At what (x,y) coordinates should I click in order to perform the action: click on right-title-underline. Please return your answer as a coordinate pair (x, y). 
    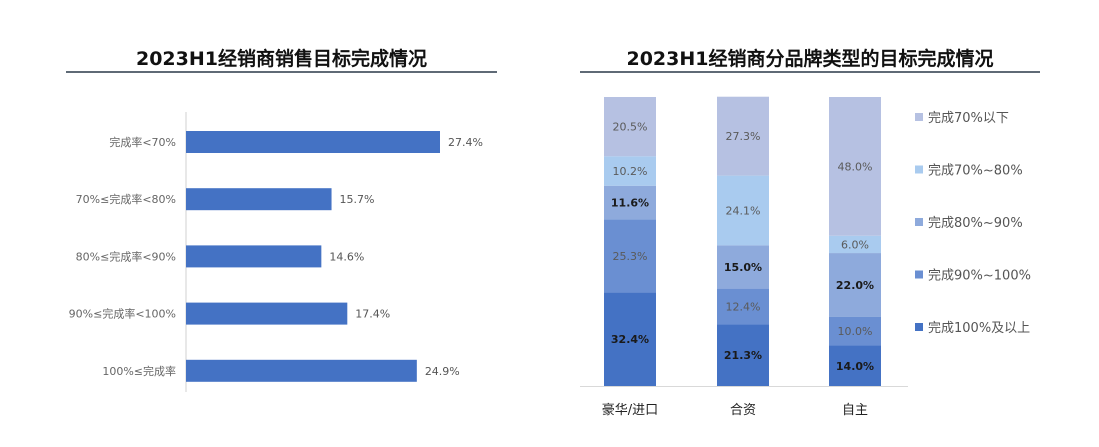
    Looking at the image, I should click on (810, 72).